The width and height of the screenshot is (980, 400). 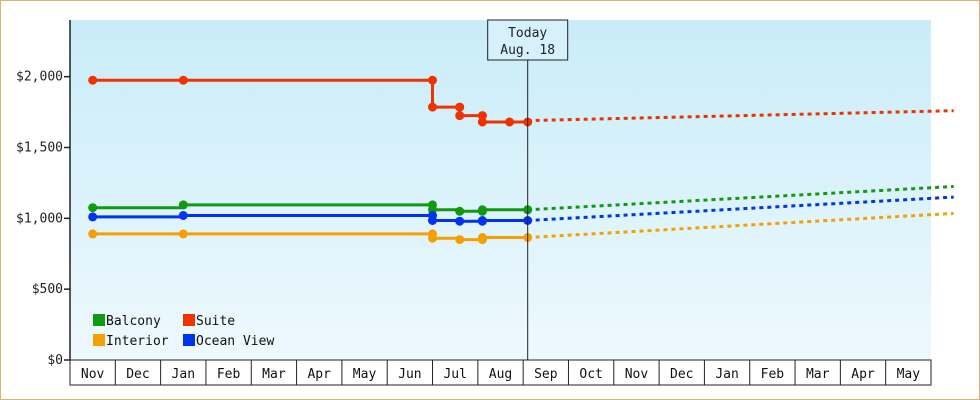 I want to click on x-tick-label: Jul, so click(x=454, y=374).